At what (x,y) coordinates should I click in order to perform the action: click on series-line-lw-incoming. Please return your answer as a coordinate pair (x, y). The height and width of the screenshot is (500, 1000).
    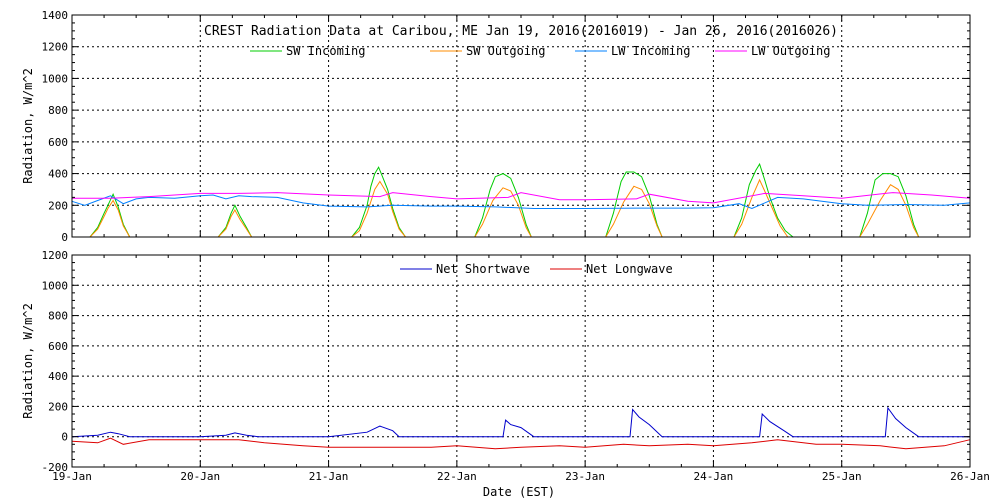
    Looking at the image, I should click on (521, 202).